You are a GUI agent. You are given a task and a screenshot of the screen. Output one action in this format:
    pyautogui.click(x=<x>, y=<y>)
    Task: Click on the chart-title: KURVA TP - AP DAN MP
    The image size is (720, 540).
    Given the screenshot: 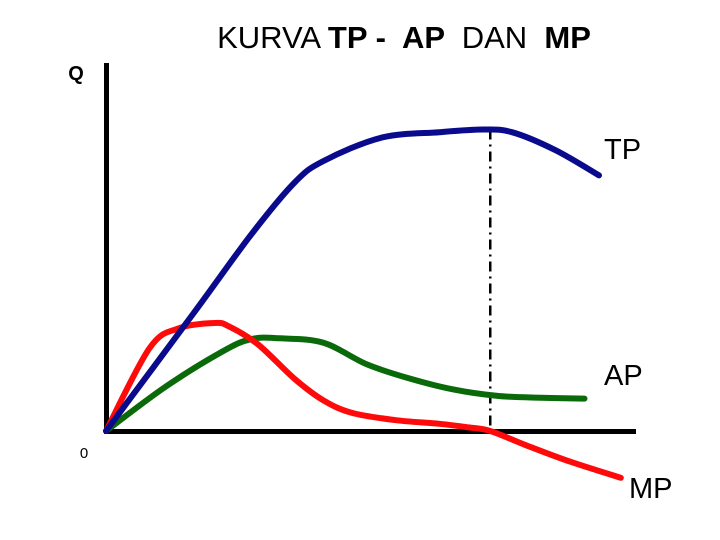 What is the action you would take?
    pyautogui.click(x=404, y=37)
    